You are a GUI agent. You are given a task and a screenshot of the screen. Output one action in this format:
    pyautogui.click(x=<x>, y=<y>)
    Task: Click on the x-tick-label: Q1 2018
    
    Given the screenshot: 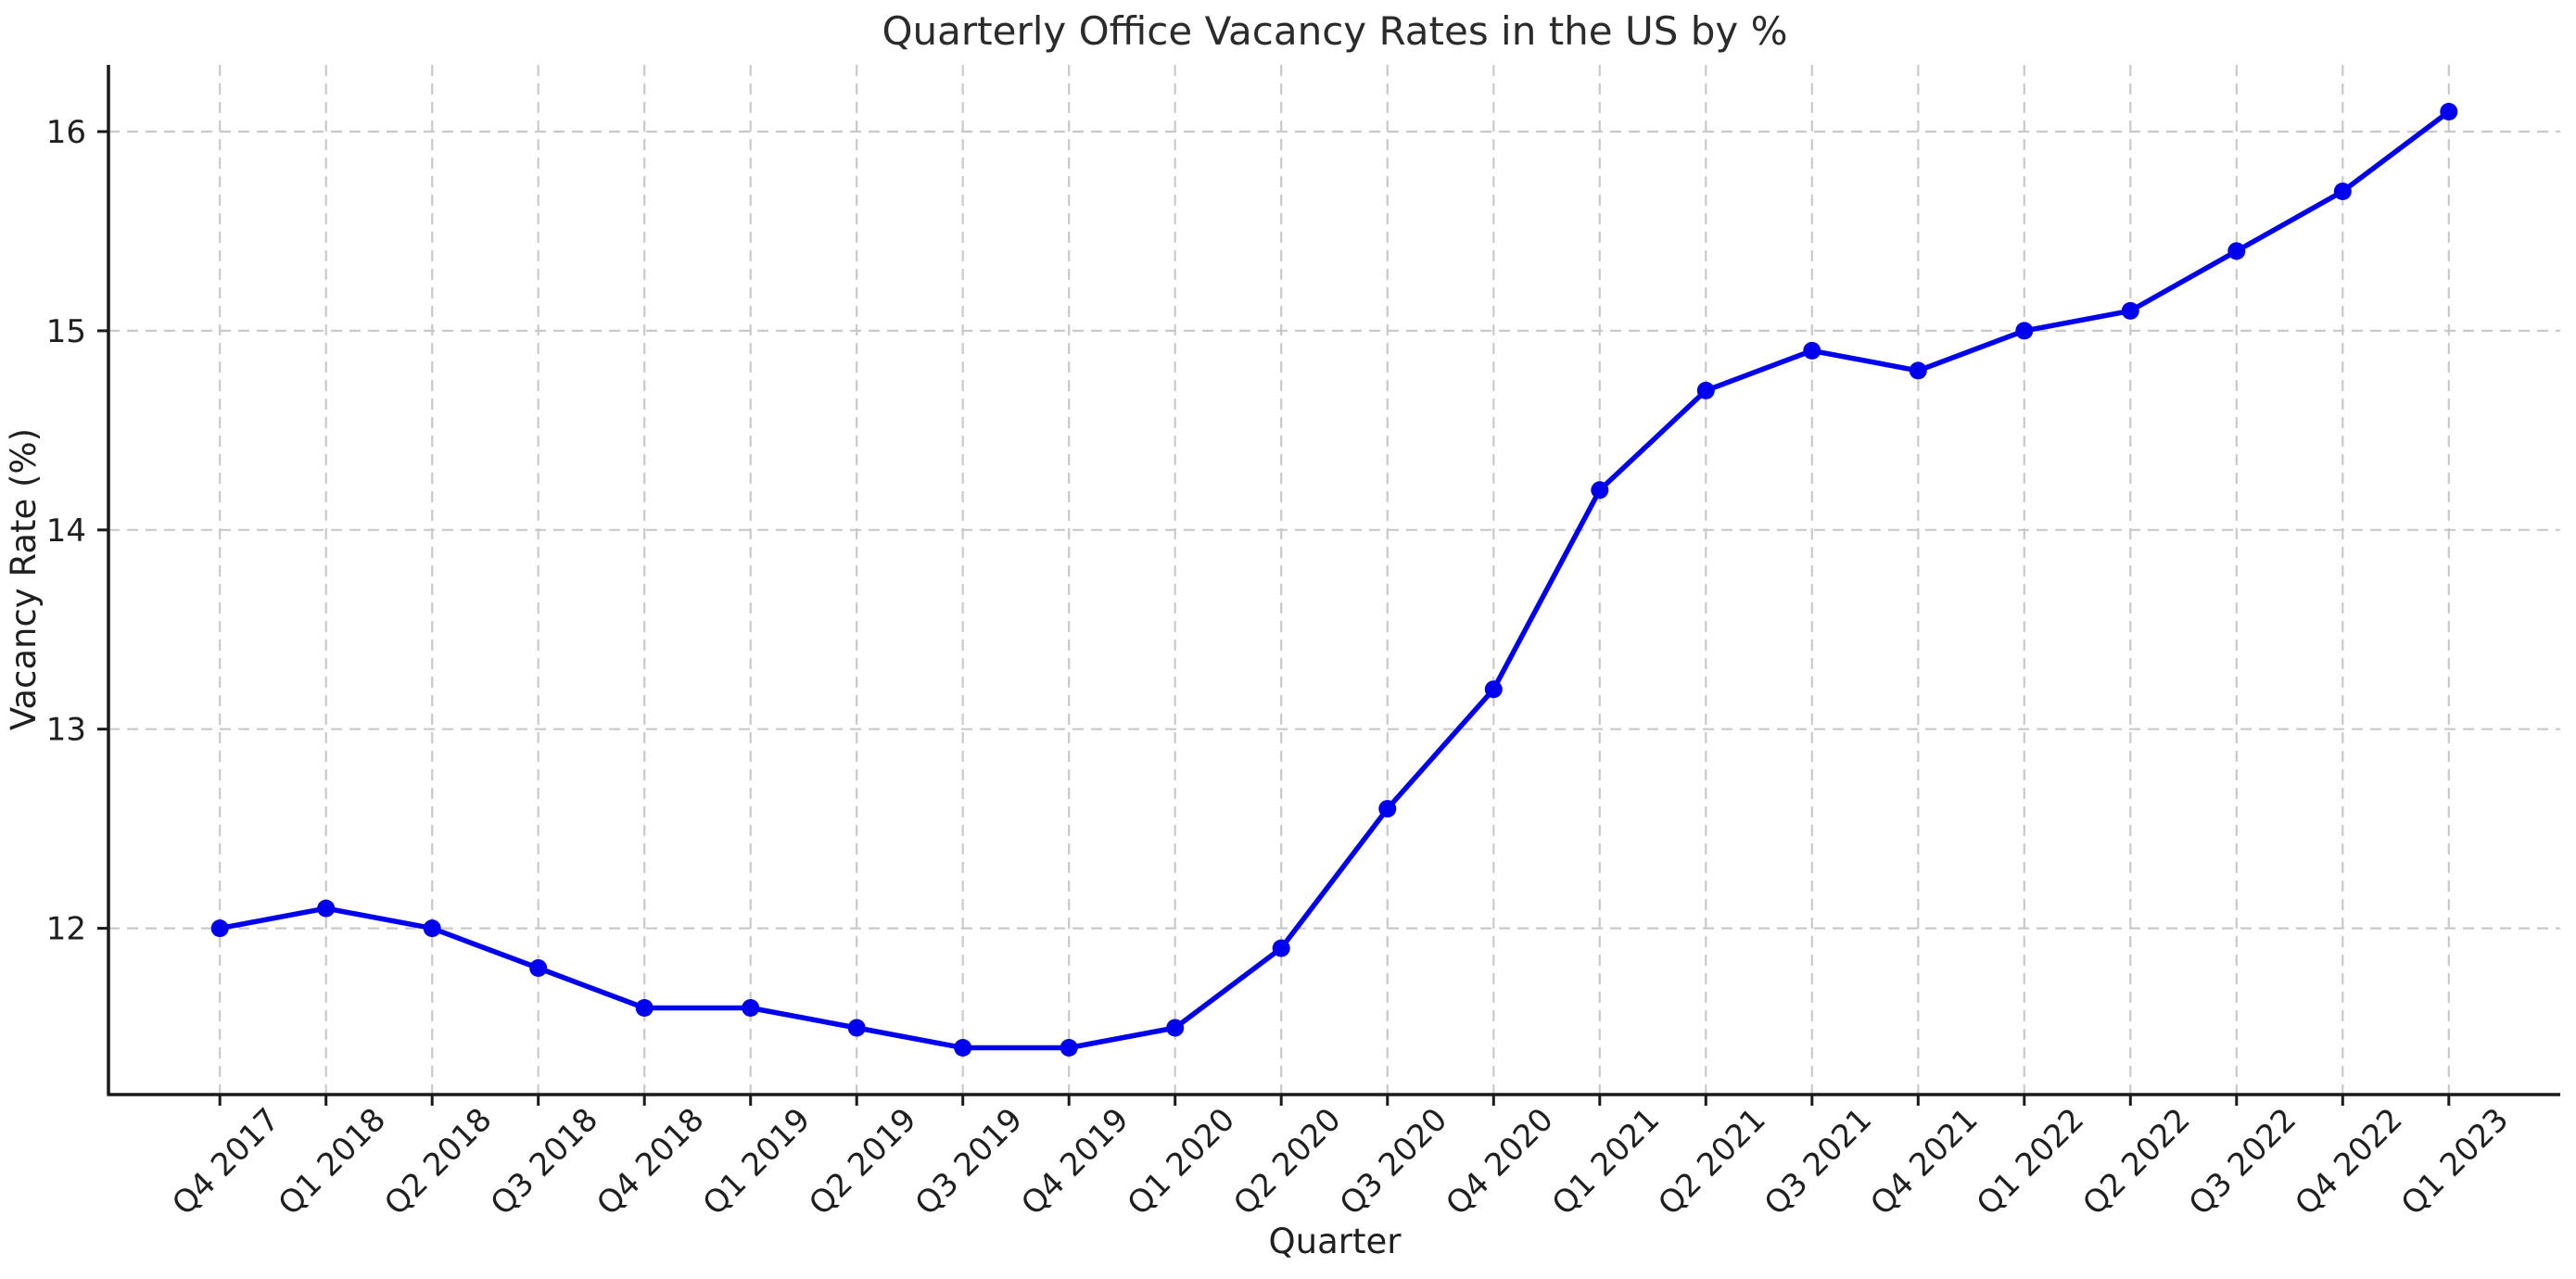 What is the action you would take?
    pyautogui.click(x=332, y=1161)
    